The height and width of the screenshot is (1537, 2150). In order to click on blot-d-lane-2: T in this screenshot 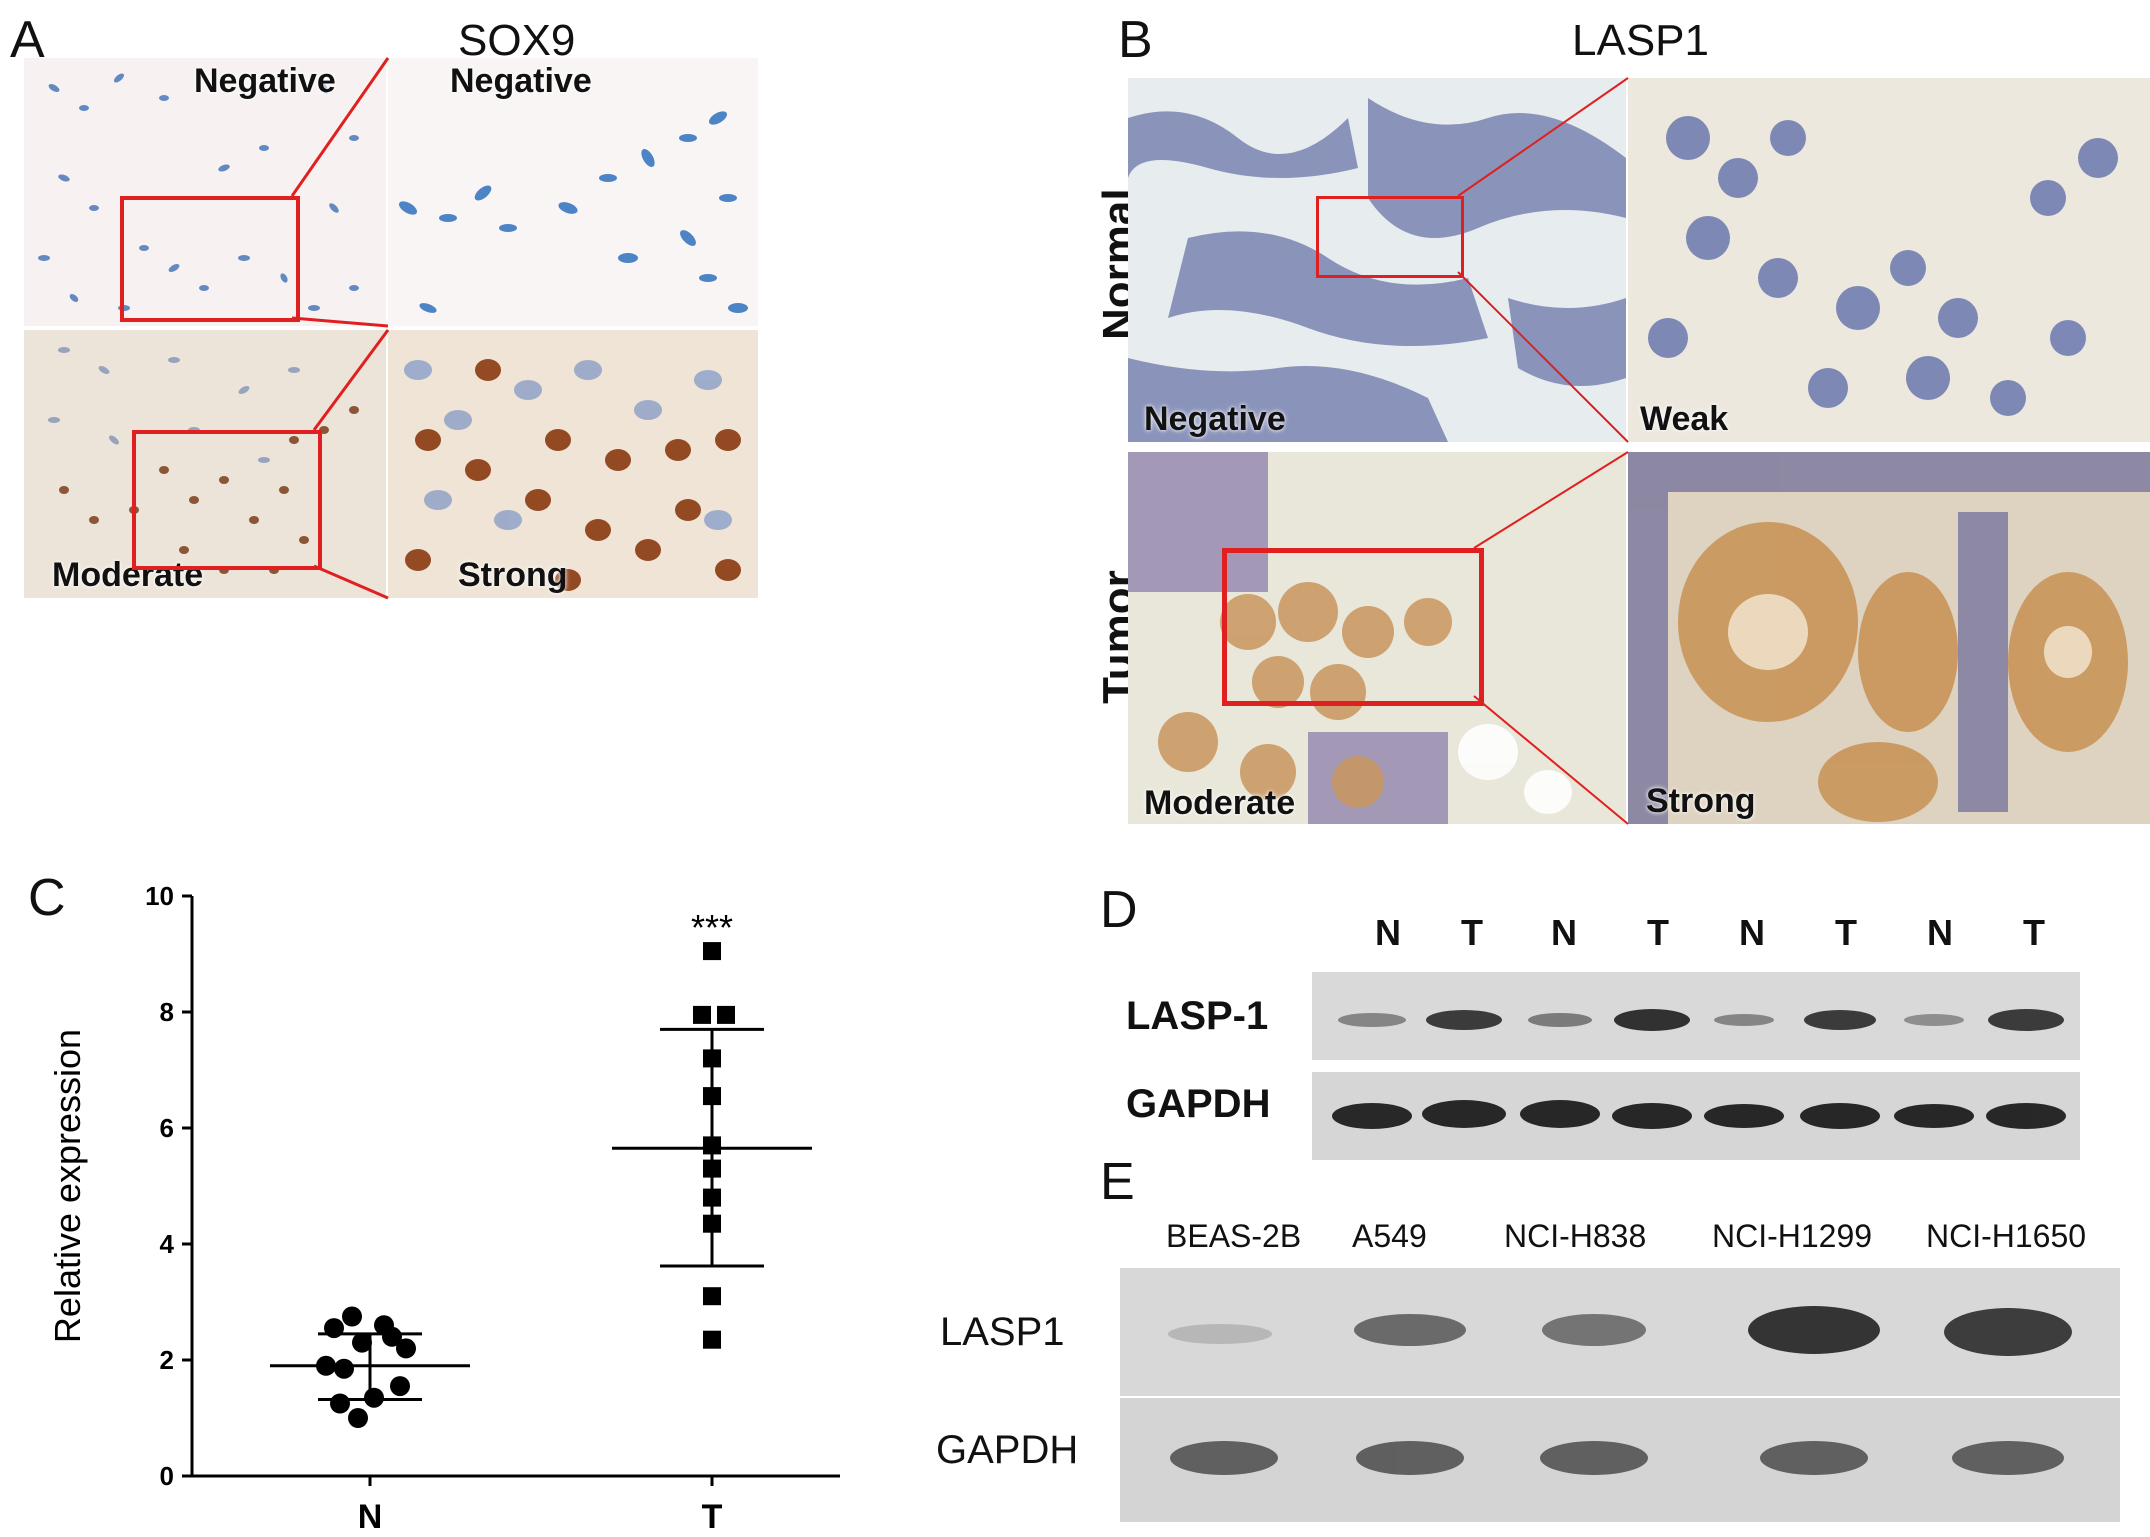, I will do `click(1472, 932)`.